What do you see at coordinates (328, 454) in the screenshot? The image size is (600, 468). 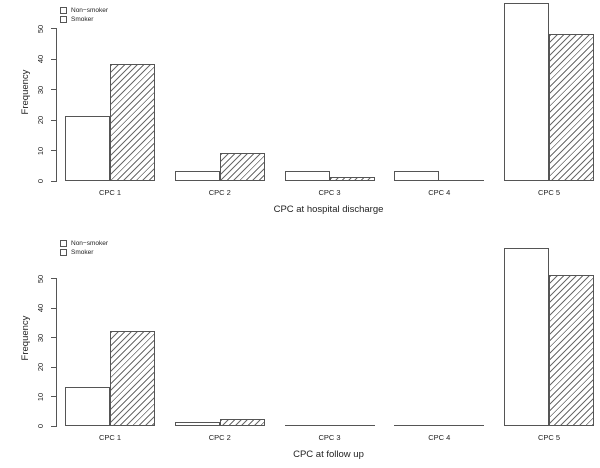 I see `x-axis-title: CPC at follow up` at bounding box center [328, 454].